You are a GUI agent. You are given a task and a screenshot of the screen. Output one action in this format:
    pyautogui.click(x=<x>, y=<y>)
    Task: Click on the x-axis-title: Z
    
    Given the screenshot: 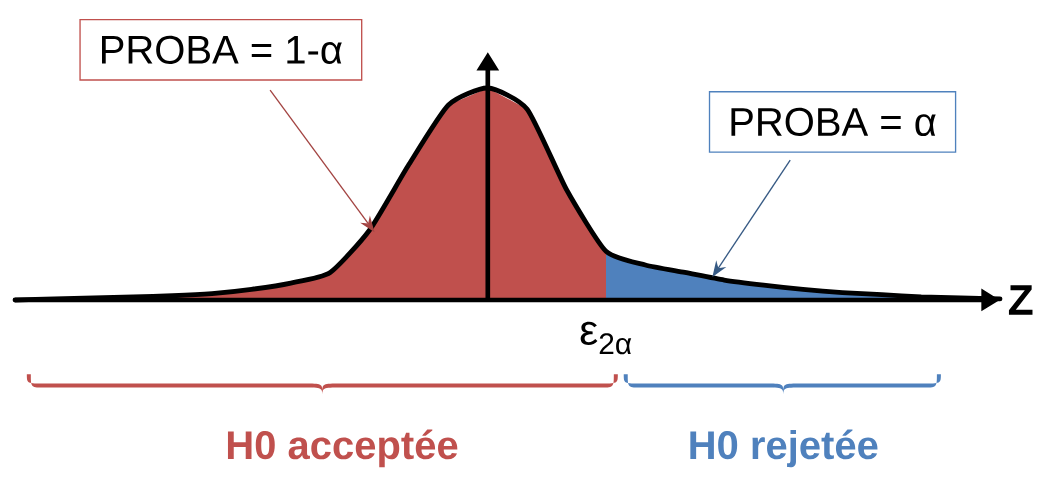 What is the action you would take?
    pyautogui.click(x=1020, y=300)
    